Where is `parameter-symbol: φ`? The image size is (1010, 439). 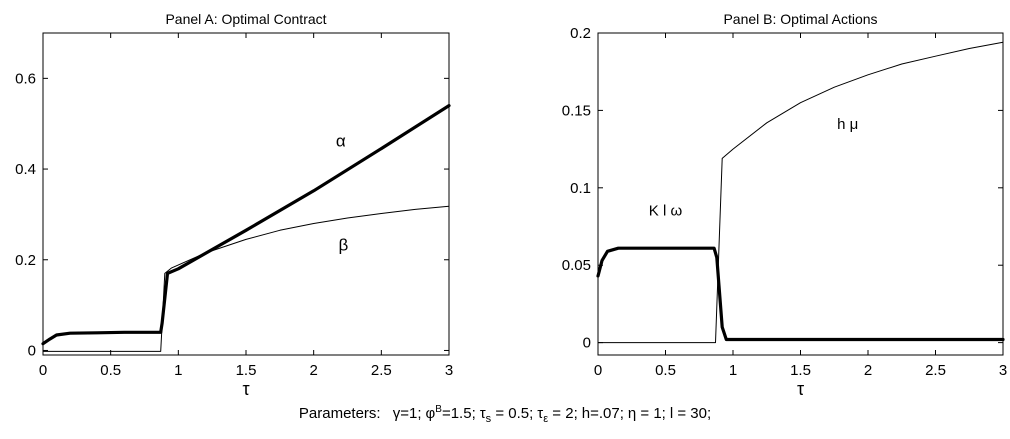 parameter-symbol: φ is located at coordinates (430, 413).